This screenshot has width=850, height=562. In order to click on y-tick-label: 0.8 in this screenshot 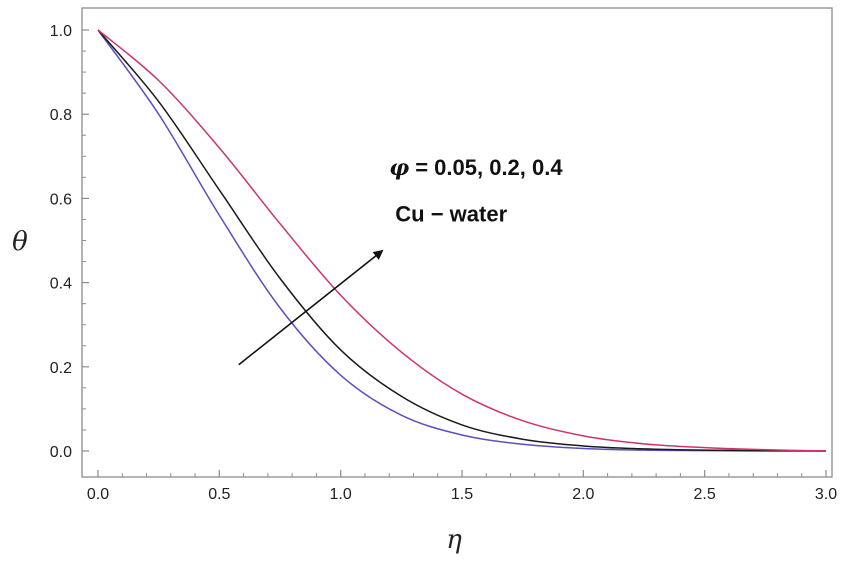, I will do `click(61, 115)`.